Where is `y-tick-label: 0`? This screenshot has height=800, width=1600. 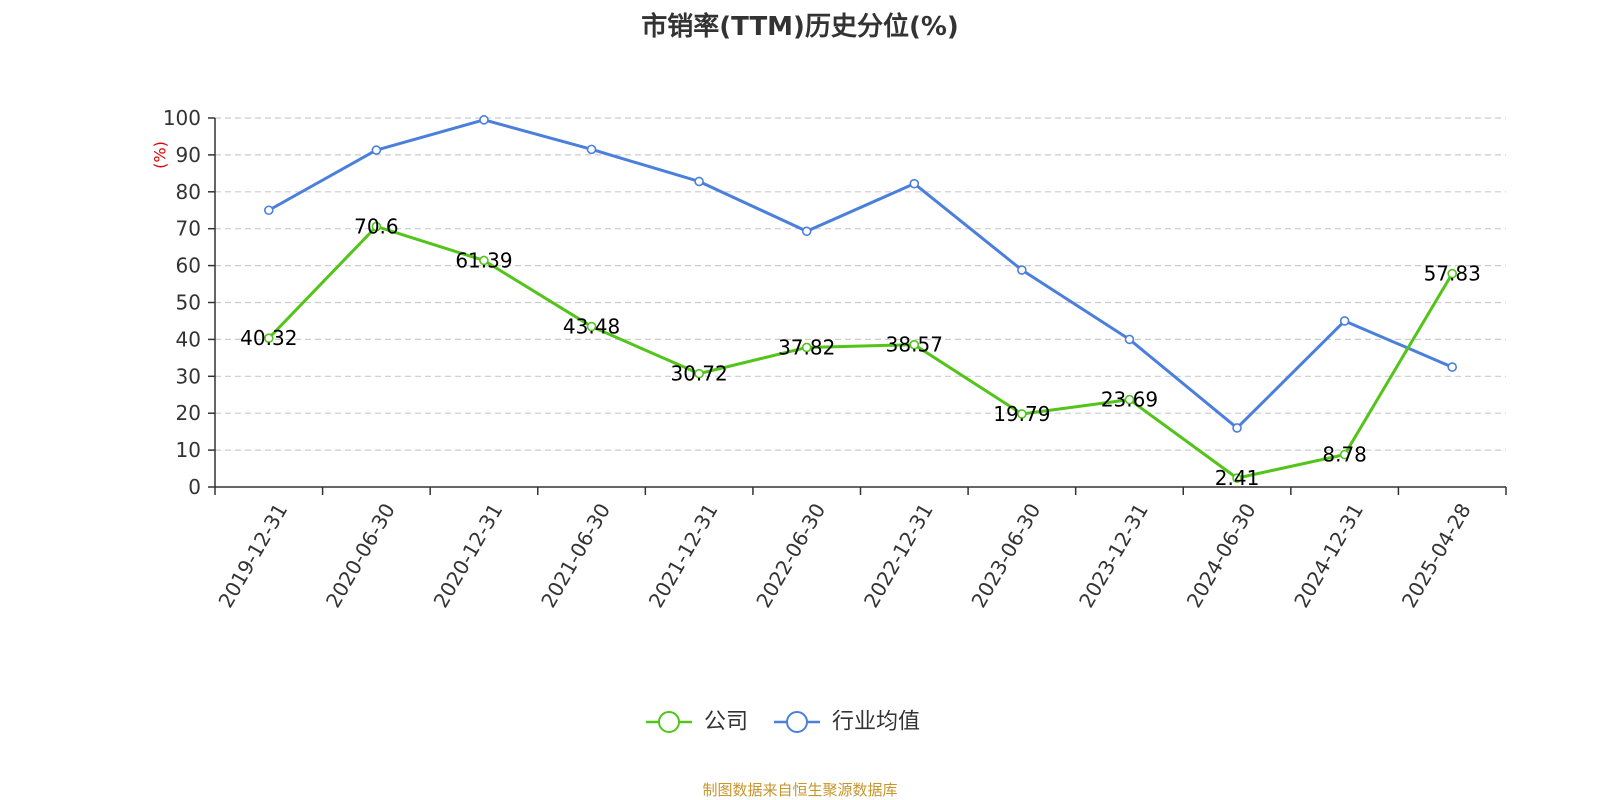
y-tick-label: 0 is located at coordinates (194, 487).